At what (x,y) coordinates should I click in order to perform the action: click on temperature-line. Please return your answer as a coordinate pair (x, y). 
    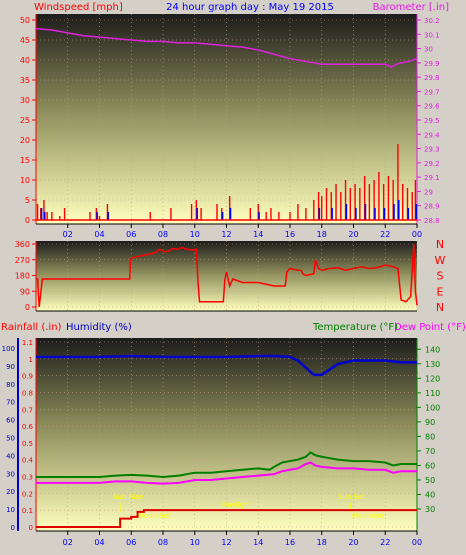
    Looking at the image, I should click on (226, 465).